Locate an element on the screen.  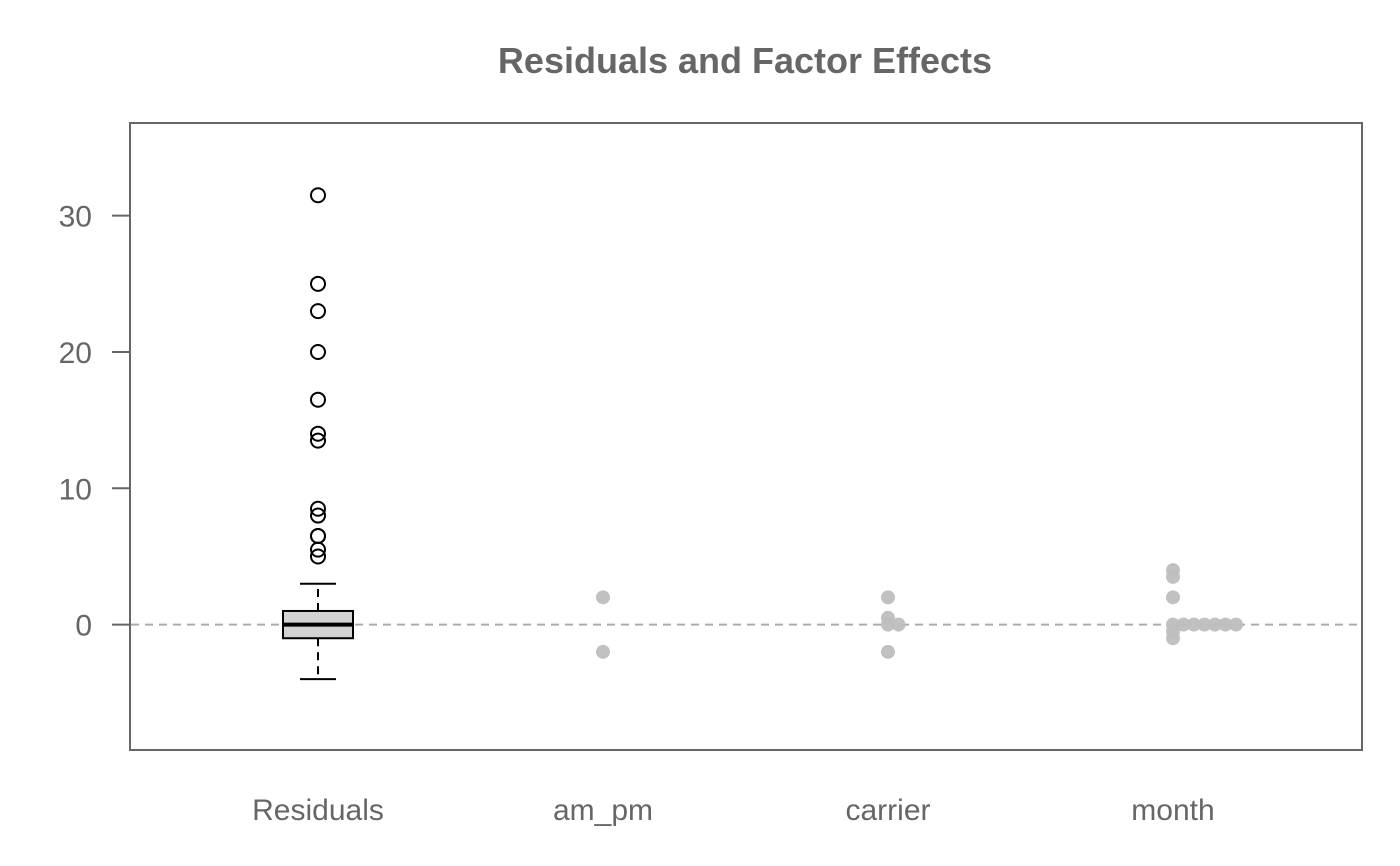
x-axis: Residuals am_pm carrier month is located at coordinates (733, 810).